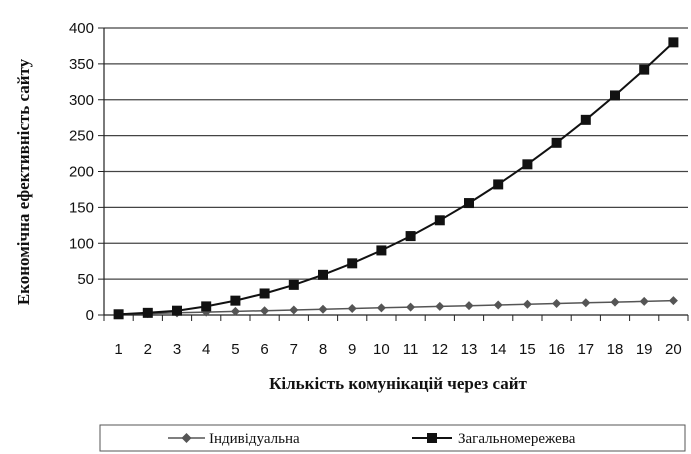 This screenshot has width=691, height=454. I want to click on y-tick-label: 100, so click(81, 243).